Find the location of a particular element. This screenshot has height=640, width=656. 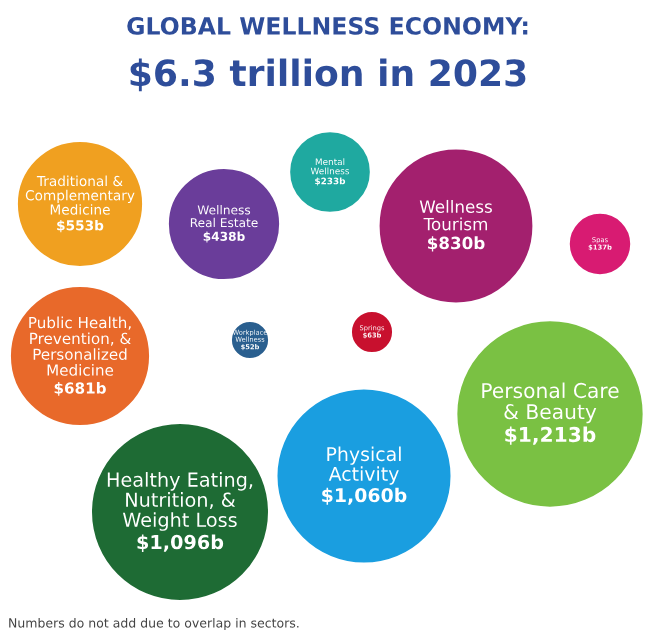

text: GLOBAL WELLNESS ECONOMY: is located at coordinates (327, 25).